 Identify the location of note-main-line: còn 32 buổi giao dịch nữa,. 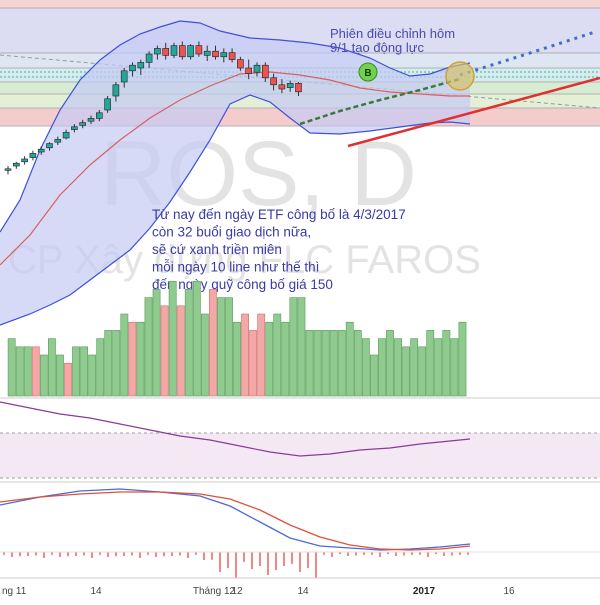
(231, 232).